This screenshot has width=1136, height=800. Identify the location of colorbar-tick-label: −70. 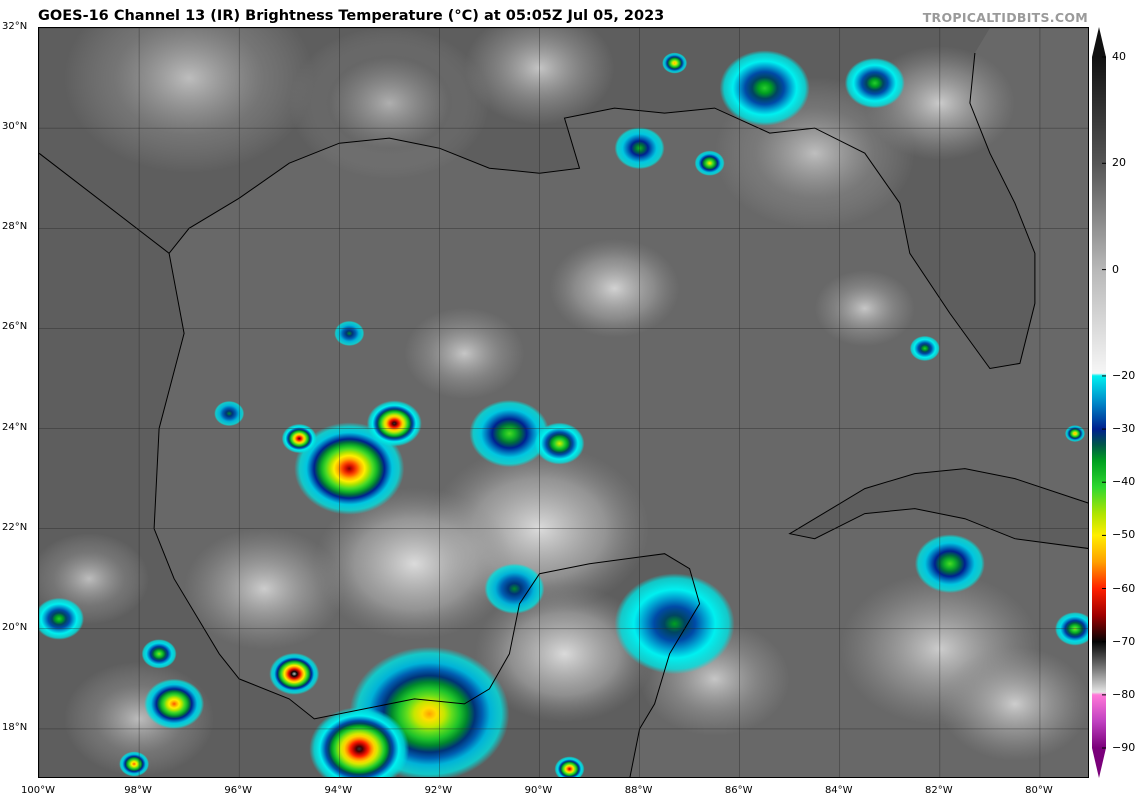
(1124, 641).